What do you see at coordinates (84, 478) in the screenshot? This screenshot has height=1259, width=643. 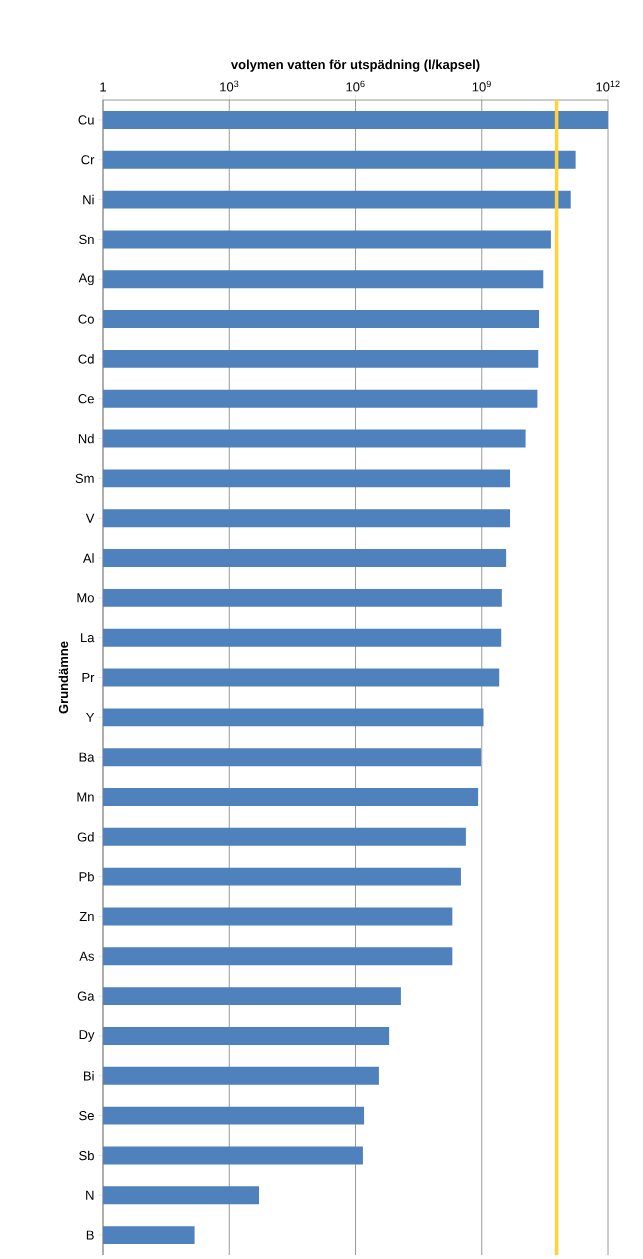 I see `y-tick-label: Sm` at bounding box center [84, 478].